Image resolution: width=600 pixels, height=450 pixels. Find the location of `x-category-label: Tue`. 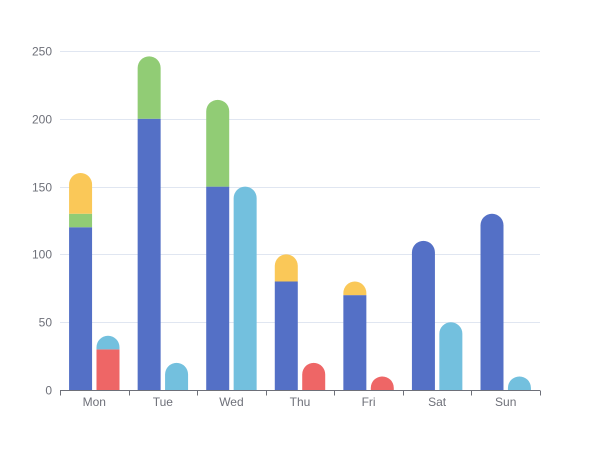

x-category-label: Tue is located at coordinates (163, 402).